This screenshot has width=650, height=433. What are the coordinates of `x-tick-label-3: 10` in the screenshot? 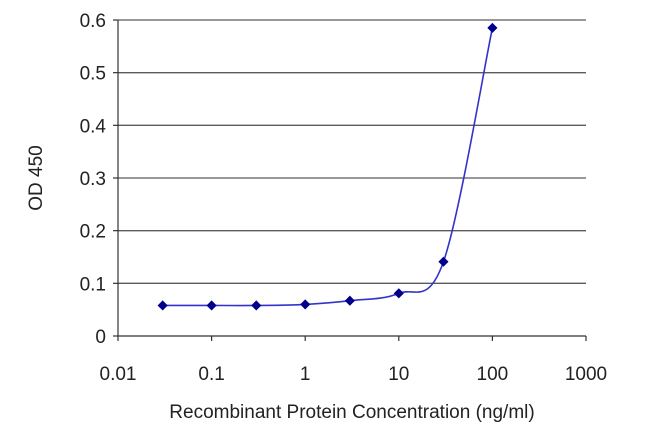 It's located at (398, 374).